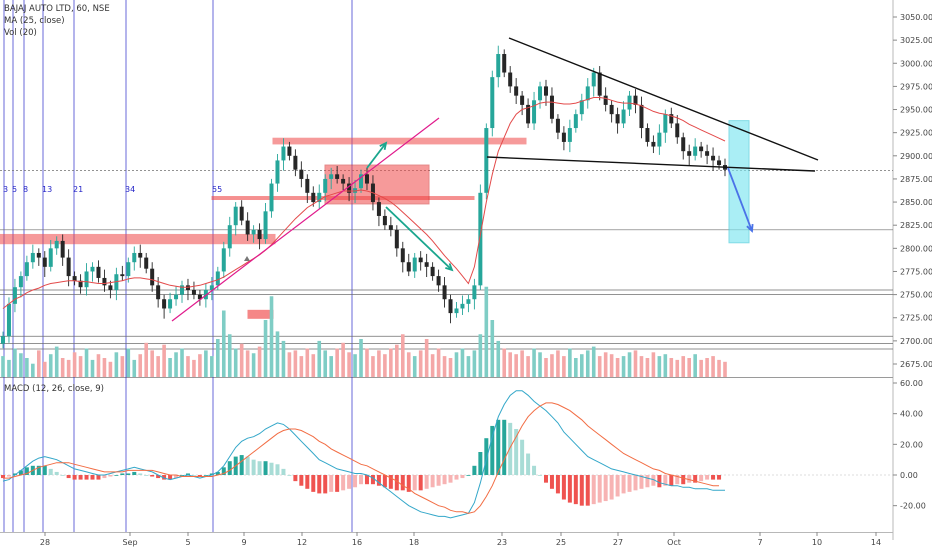  Describe the element at coordinates (187, 542) in the screenshot. I see `time-tick-label: 5` at that location.